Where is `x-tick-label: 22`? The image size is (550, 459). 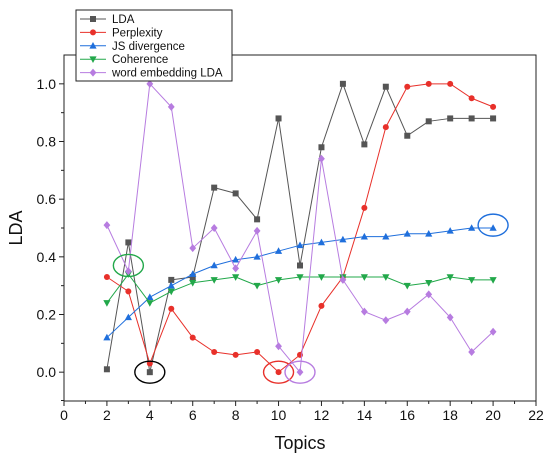 x-tick-label: 22 is located at coordinates (536, 415).